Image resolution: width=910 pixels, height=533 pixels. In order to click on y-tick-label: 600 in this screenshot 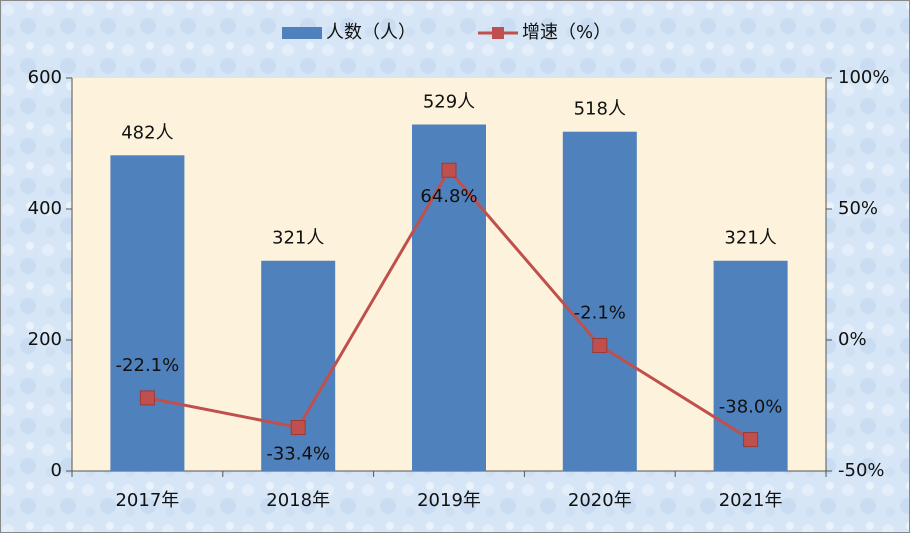, I will do `click(45, 77)`.